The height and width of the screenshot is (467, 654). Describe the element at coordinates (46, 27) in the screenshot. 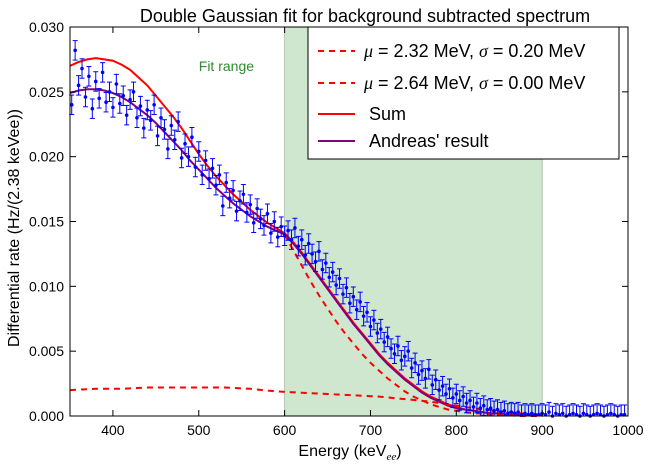

I see `y-tick-label: 0.030` at that location.